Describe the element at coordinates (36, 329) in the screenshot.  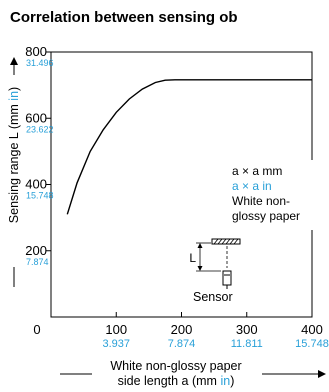
I see `x-tick-label-0: 0` at that location.